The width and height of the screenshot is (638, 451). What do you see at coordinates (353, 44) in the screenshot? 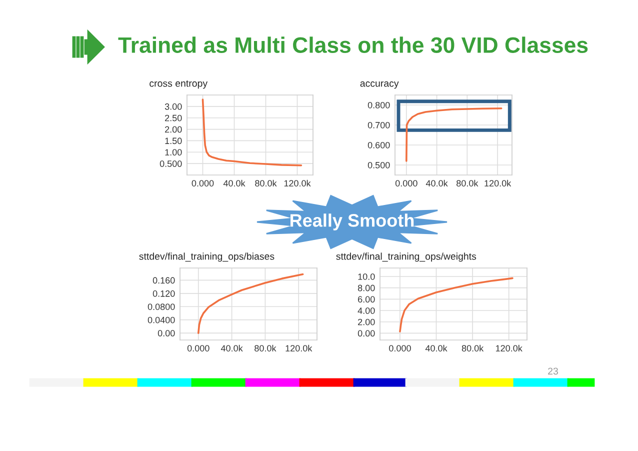
I see `text: Trained as Multi Class on the 30 VID Classes` at bounding box center [353, 44].